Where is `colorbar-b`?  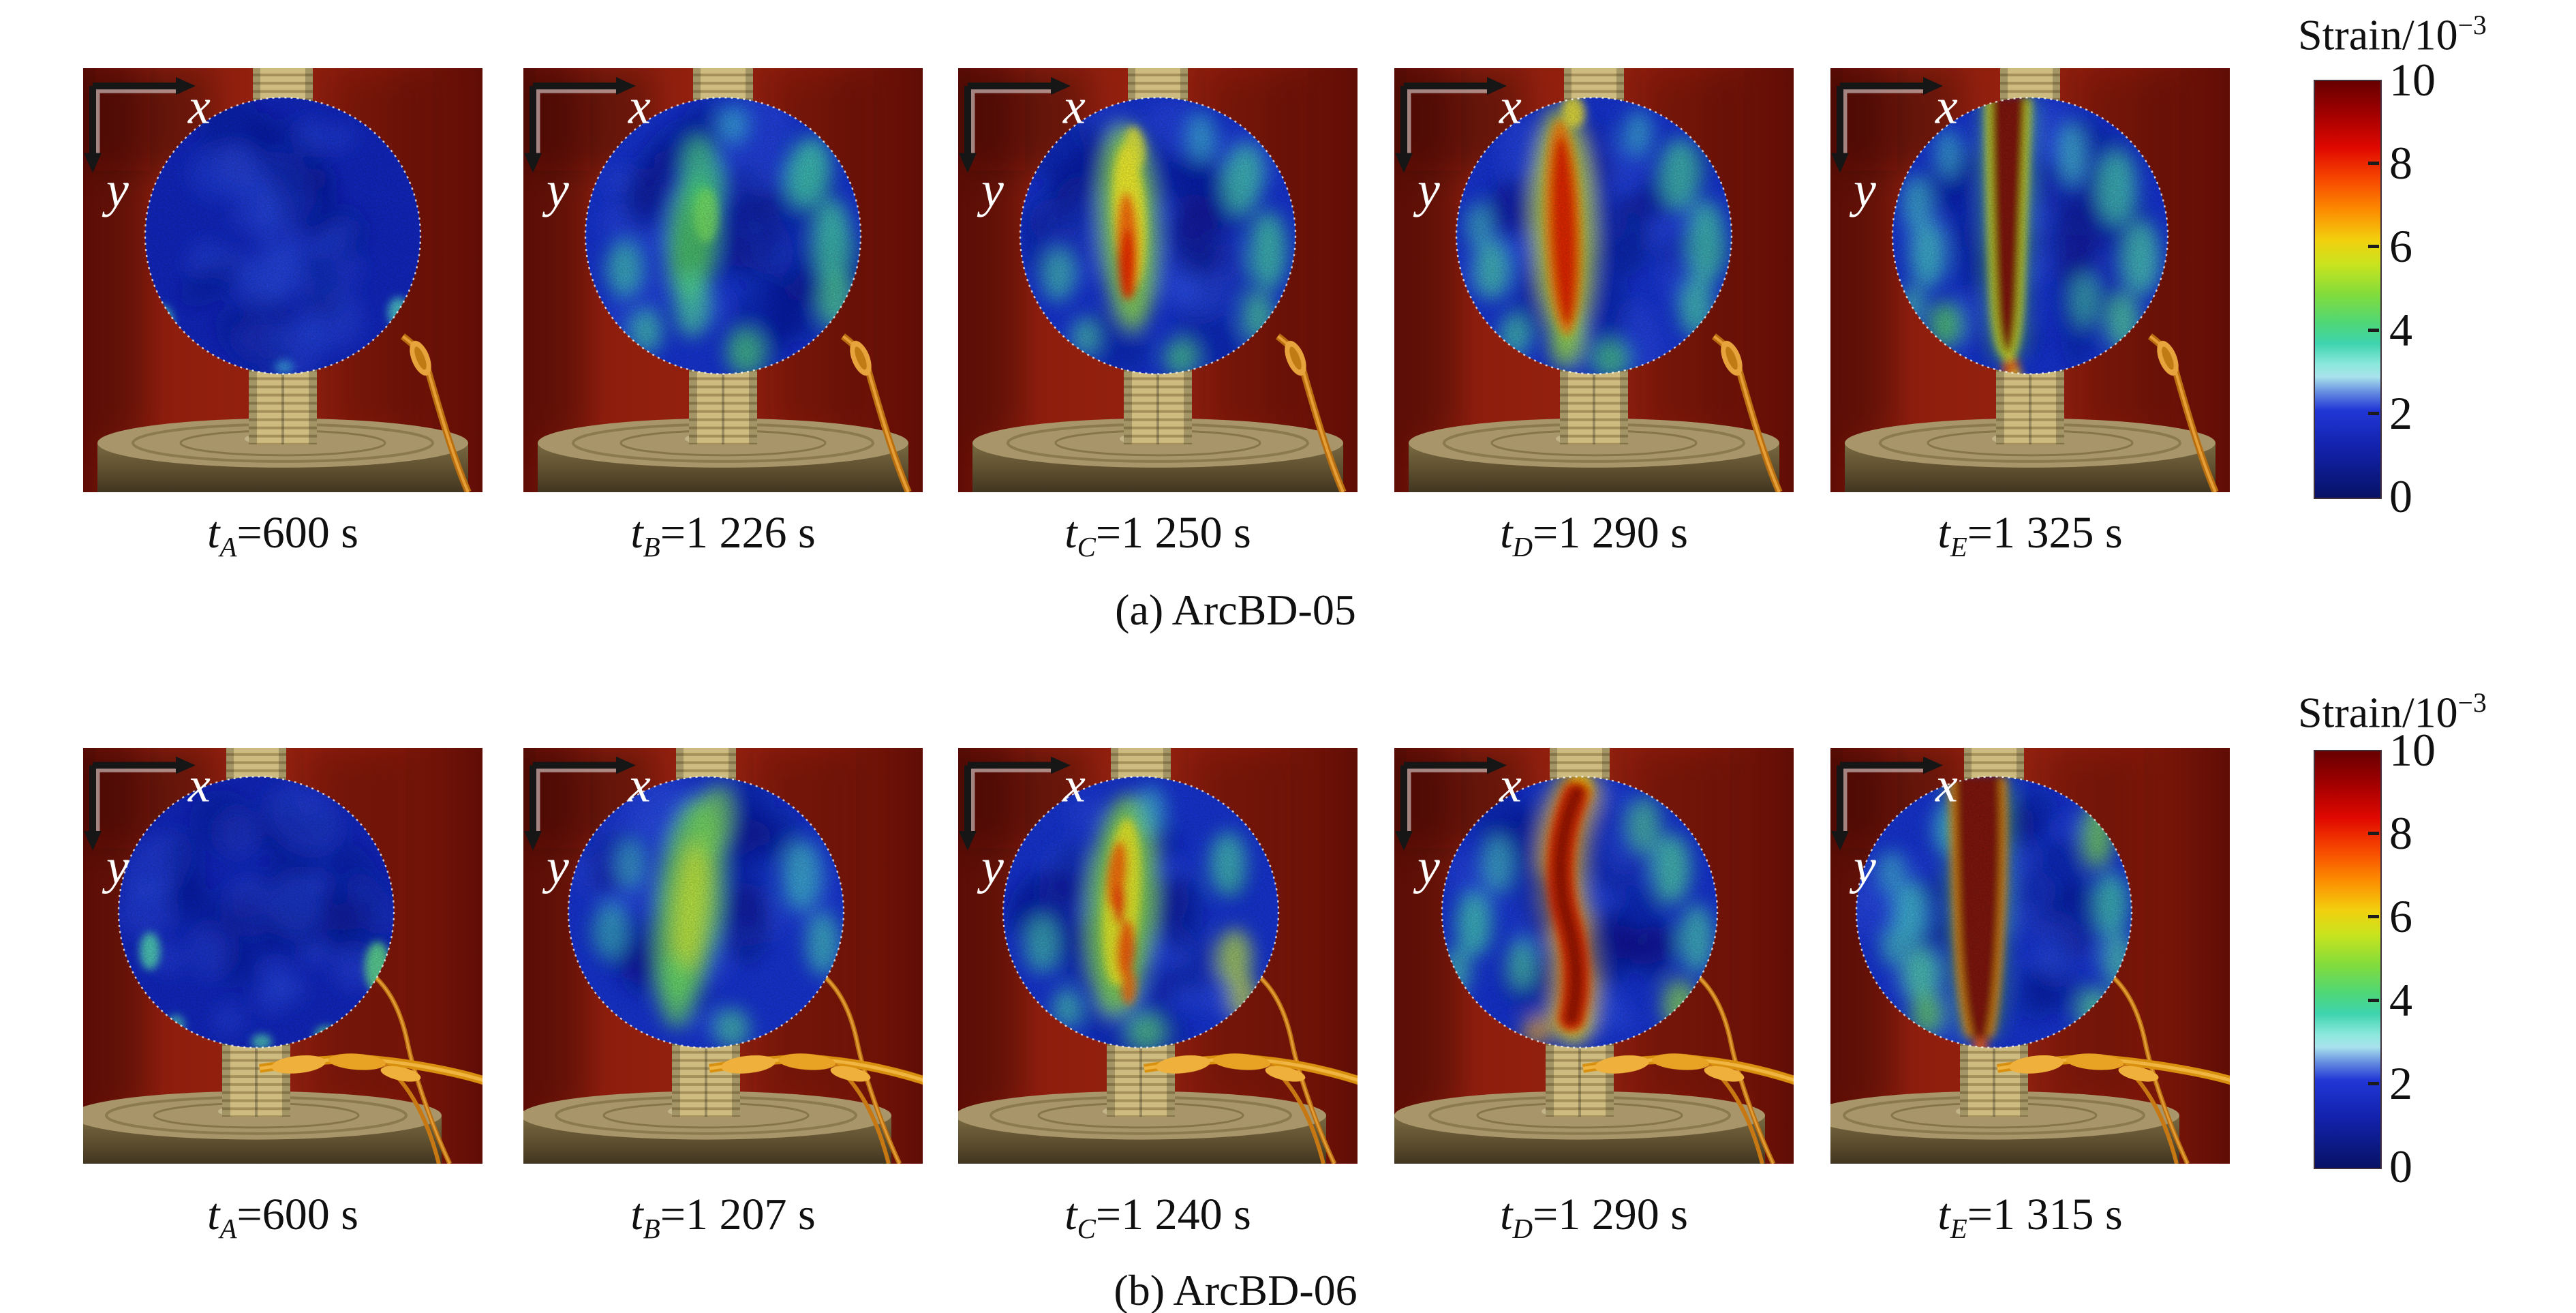 colorbar-b is located at coordinates (2348, 959).